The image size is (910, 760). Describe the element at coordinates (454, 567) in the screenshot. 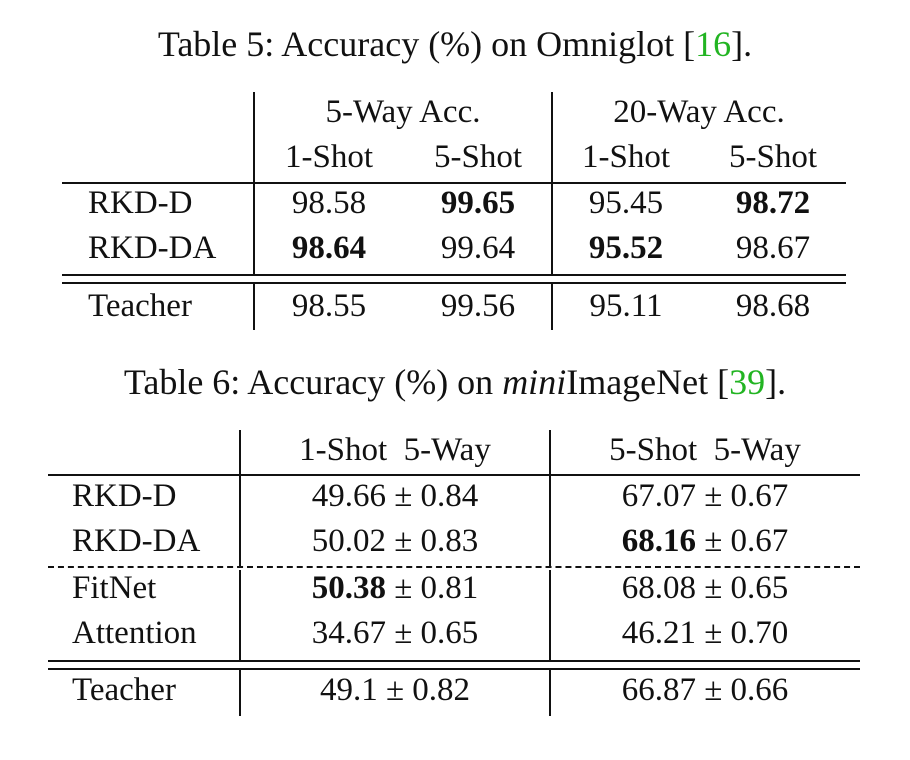

I see `table6-dashed-rule` at that location.